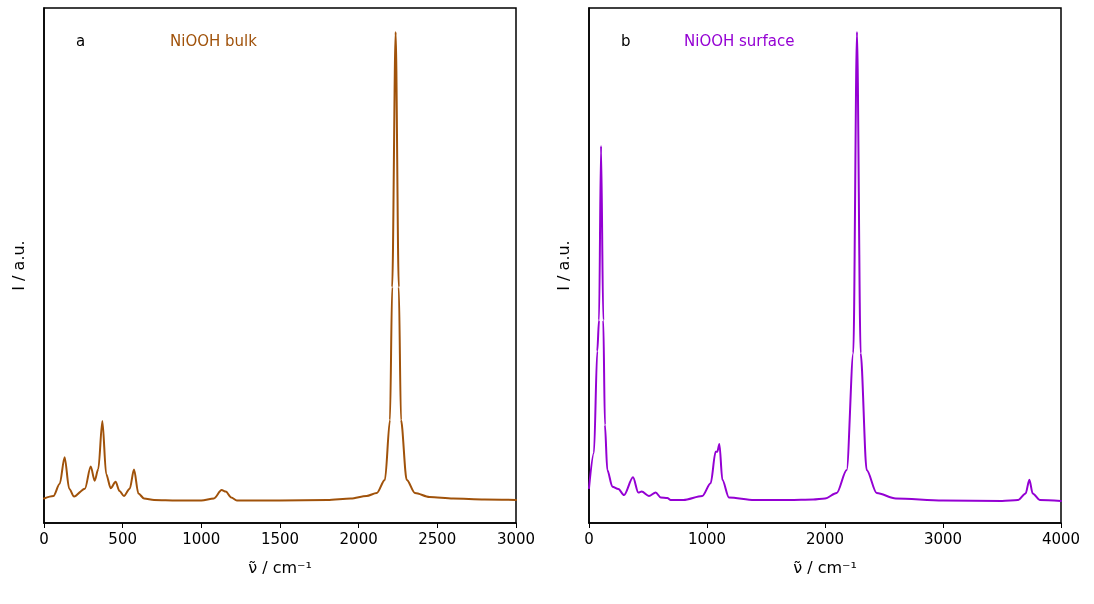  What do you see at coordinates (626, 40) in the screenshot?
I see `annotation: b` at bounding box center [626, 40].